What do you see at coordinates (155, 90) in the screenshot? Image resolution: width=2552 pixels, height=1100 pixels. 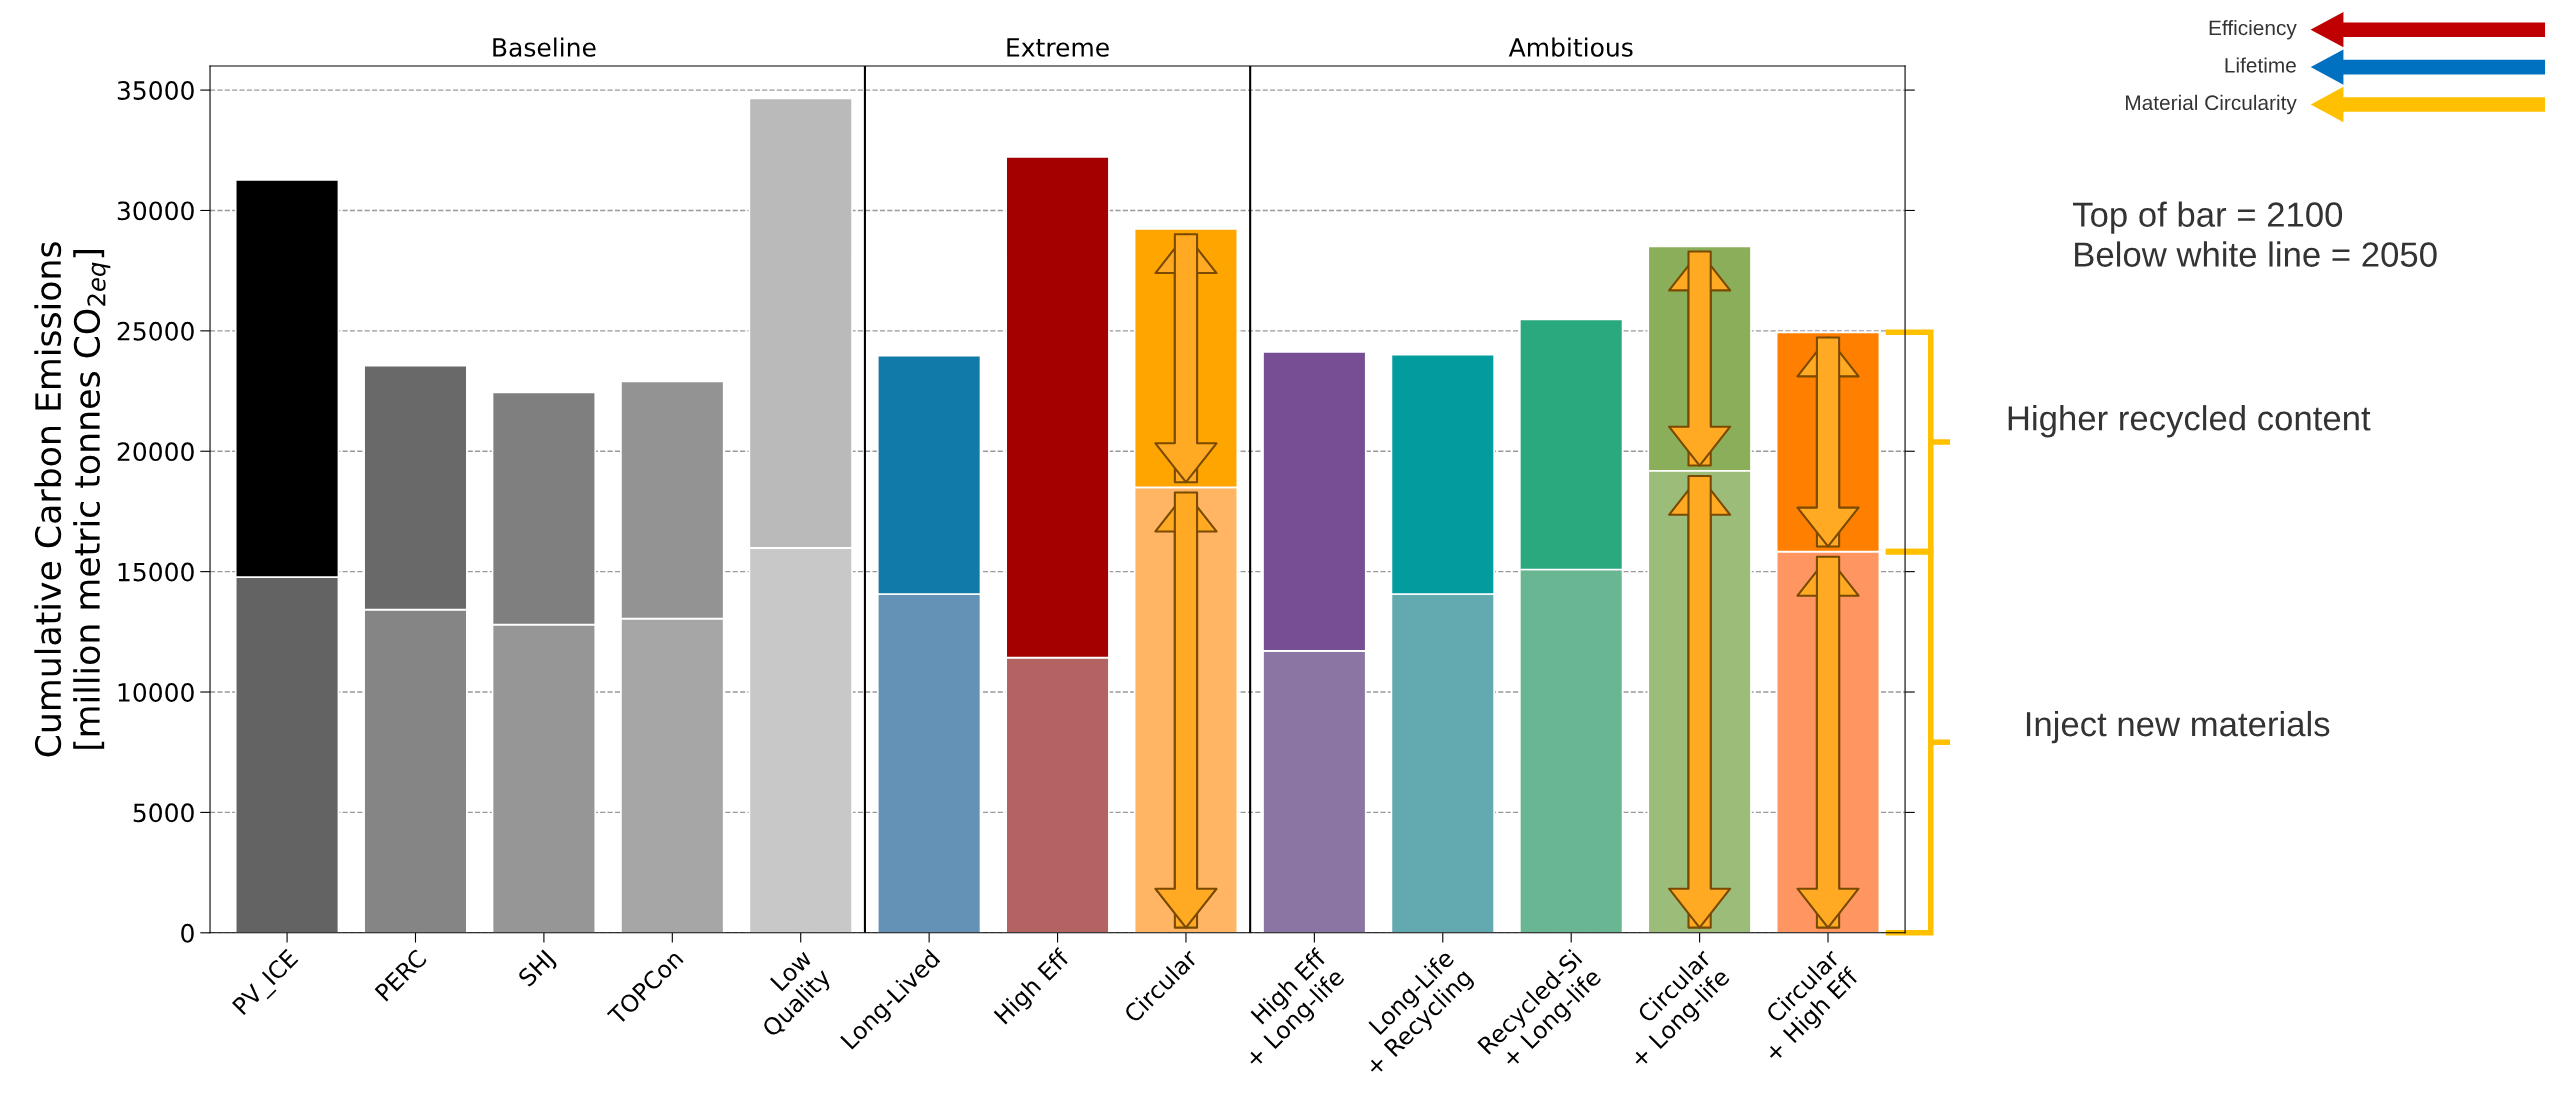 I see `y-tick-label: 35000` at bounding box center [155, 90].